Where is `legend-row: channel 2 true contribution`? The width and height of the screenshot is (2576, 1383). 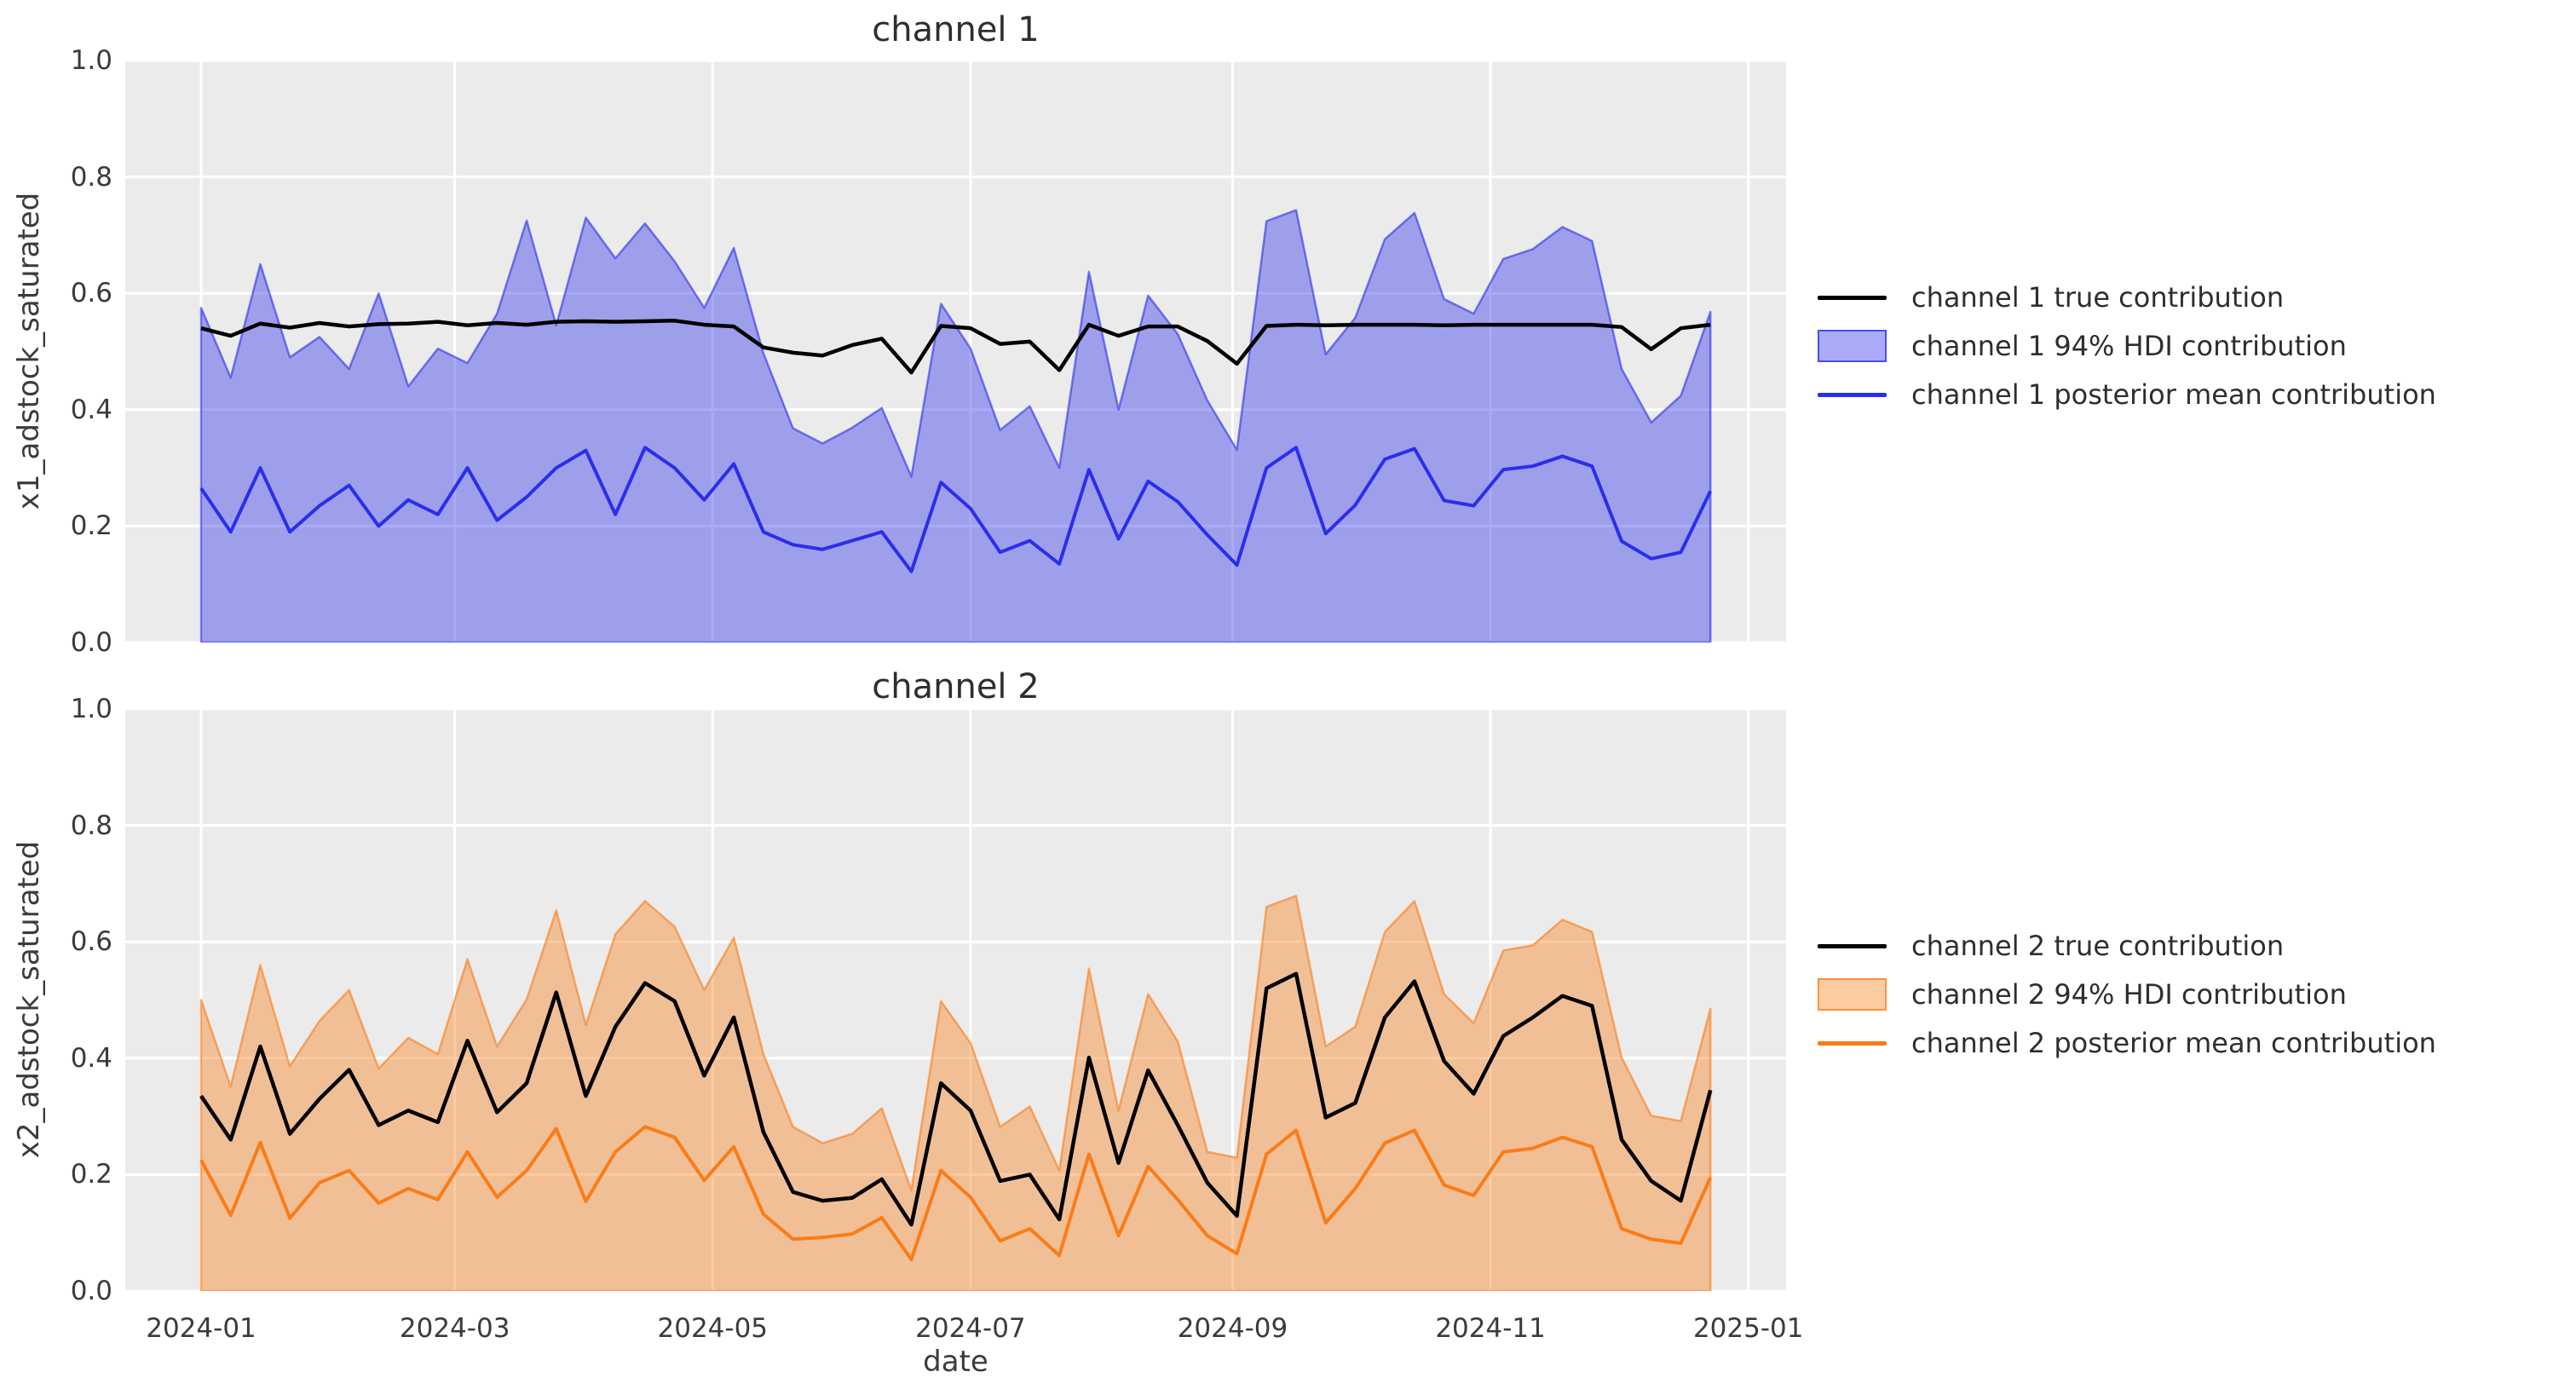 legend-row: channel 2 true contribution is located at coordinates (2051, 946).